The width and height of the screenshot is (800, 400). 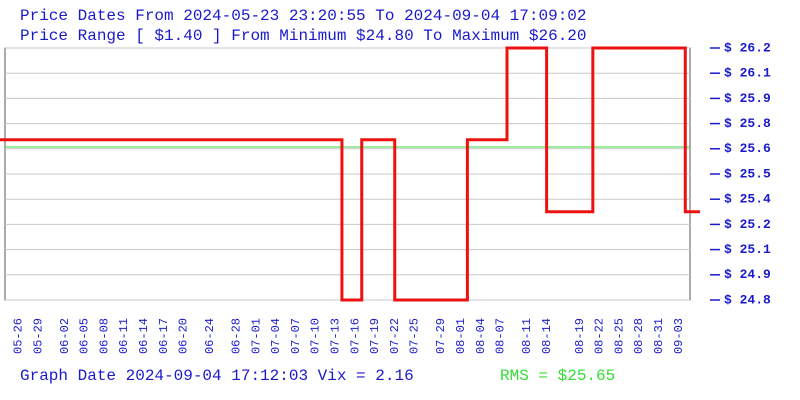 I want to click on x-tick-label: 06-05, so click(x=85, y=336).